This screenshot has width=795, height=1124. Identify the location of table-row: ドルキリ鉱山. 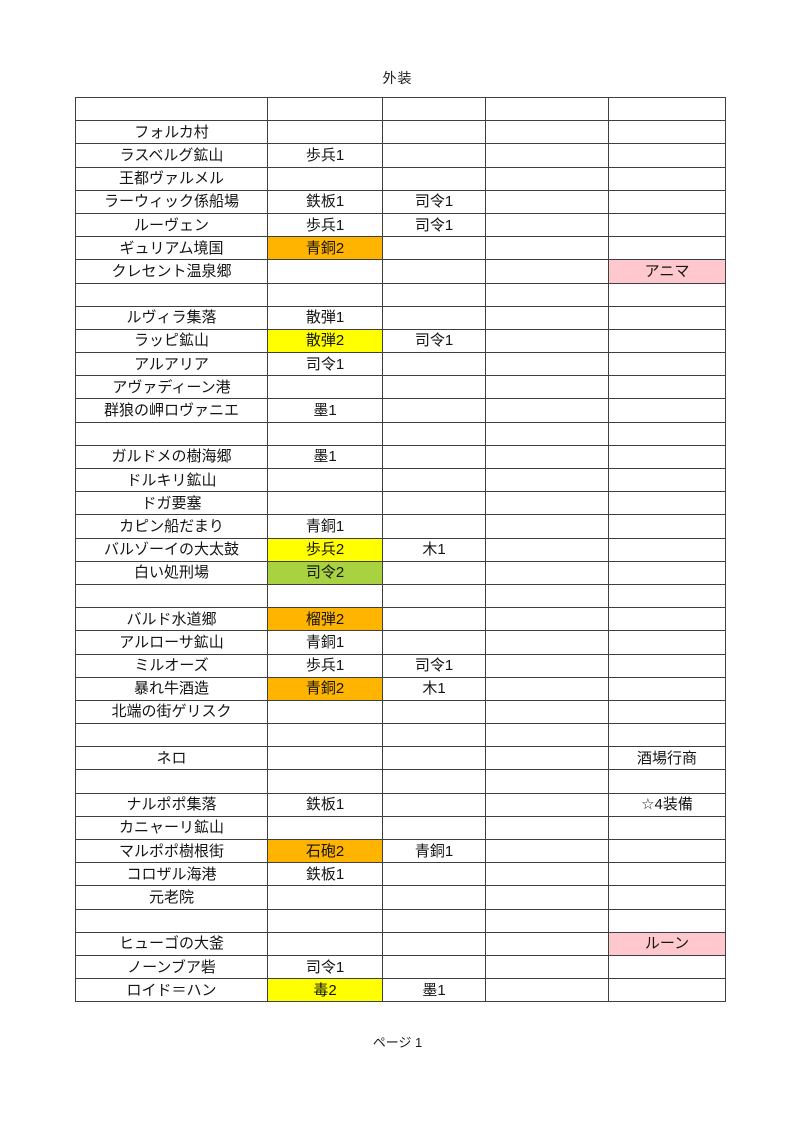
(400, 480).